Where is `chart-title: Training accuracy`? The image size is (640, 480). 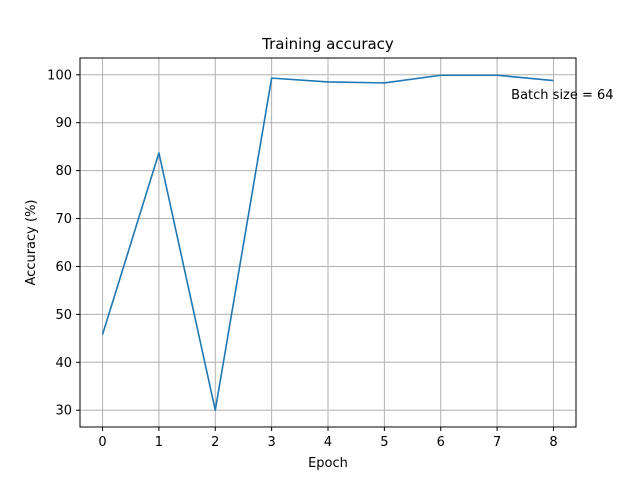
chart-title: Training accuracy is located at coordinates (327, 44).